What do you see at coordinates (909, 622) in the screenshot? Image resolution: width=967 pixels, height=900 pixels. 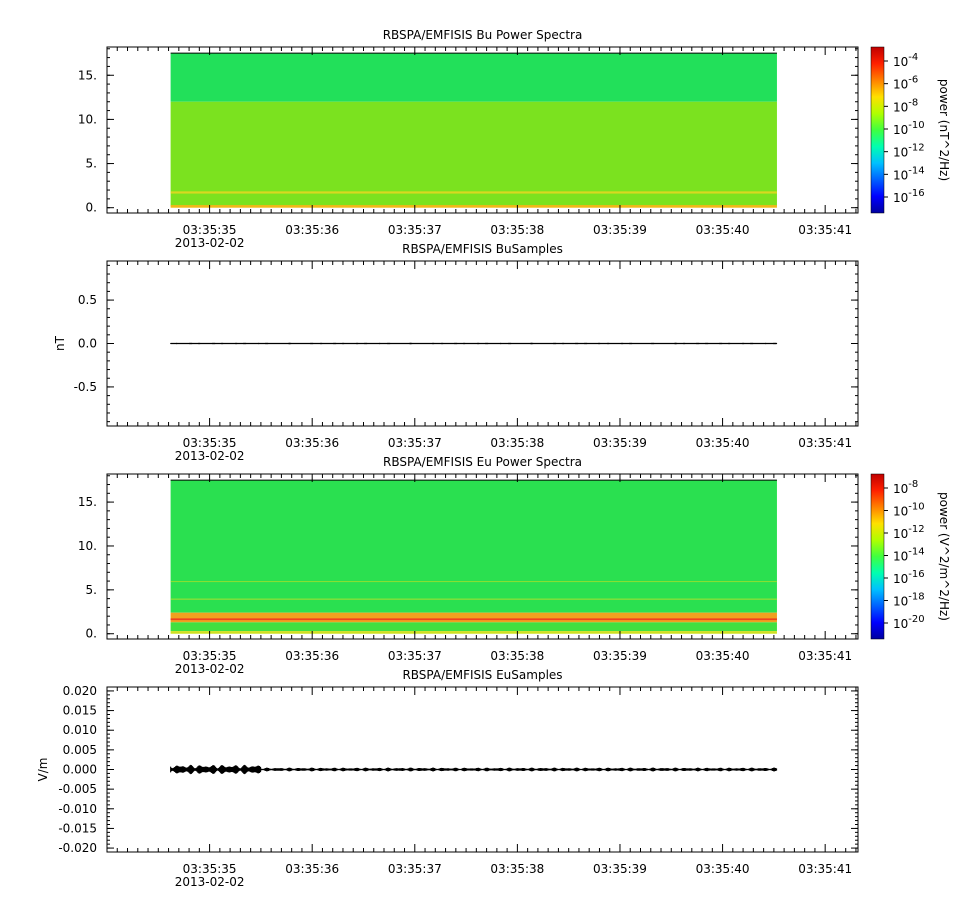 I see `colorbar-tick-label: 10⁻²⁰` at bounding box center [909, 622].